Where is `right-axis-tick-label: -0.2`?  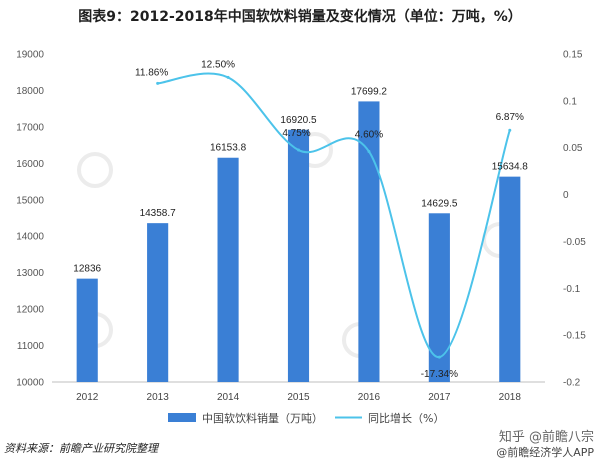 right-axis-tick-label: -0.2 is located at coordinates (572, 383).